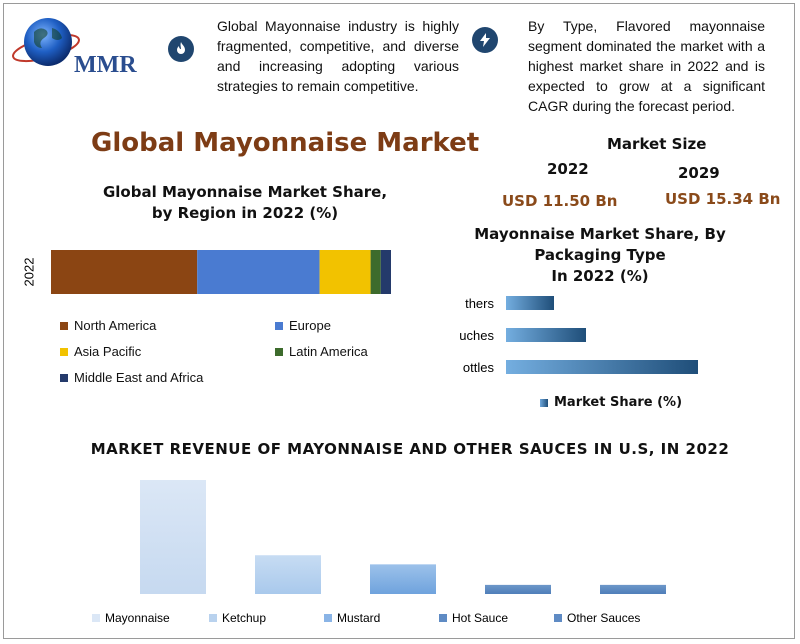  I want to click on region-y-tick-label: 2022, so click(28, 272).